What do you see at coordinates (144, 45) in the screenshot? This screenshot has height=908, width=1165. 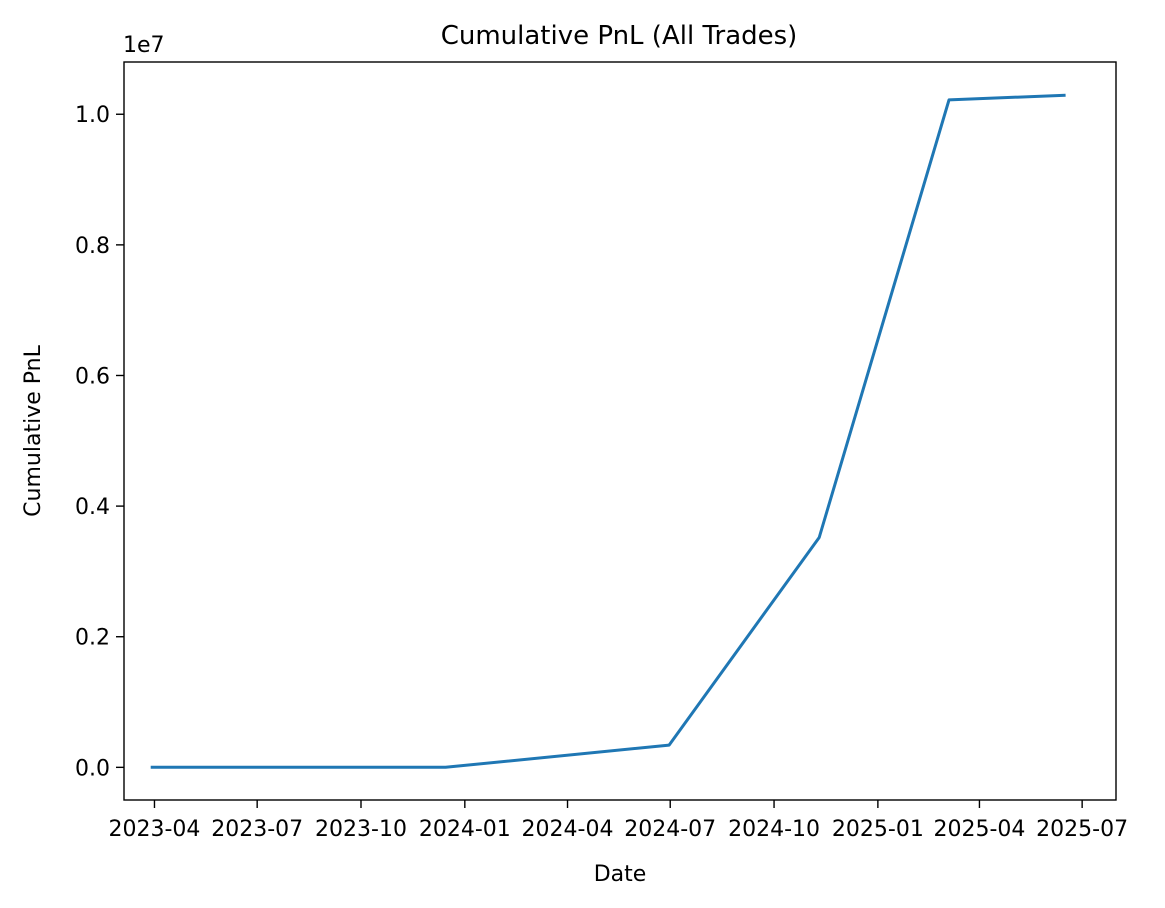 I see `y-offset-label: 1e7` at bounding box center [144, 45].